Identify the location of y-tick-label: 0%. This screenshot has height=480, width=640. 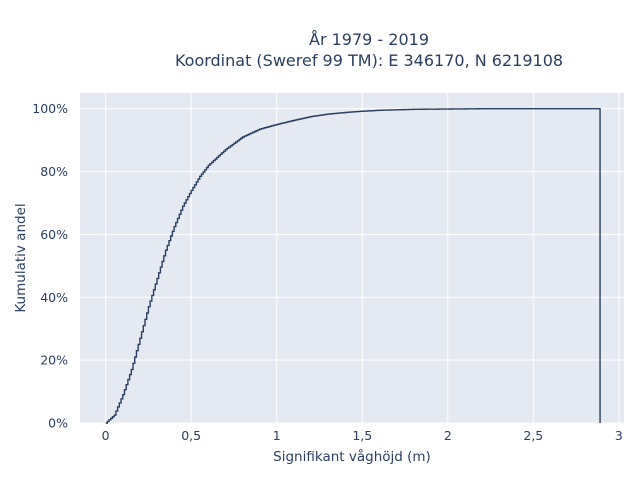
(58, 423).